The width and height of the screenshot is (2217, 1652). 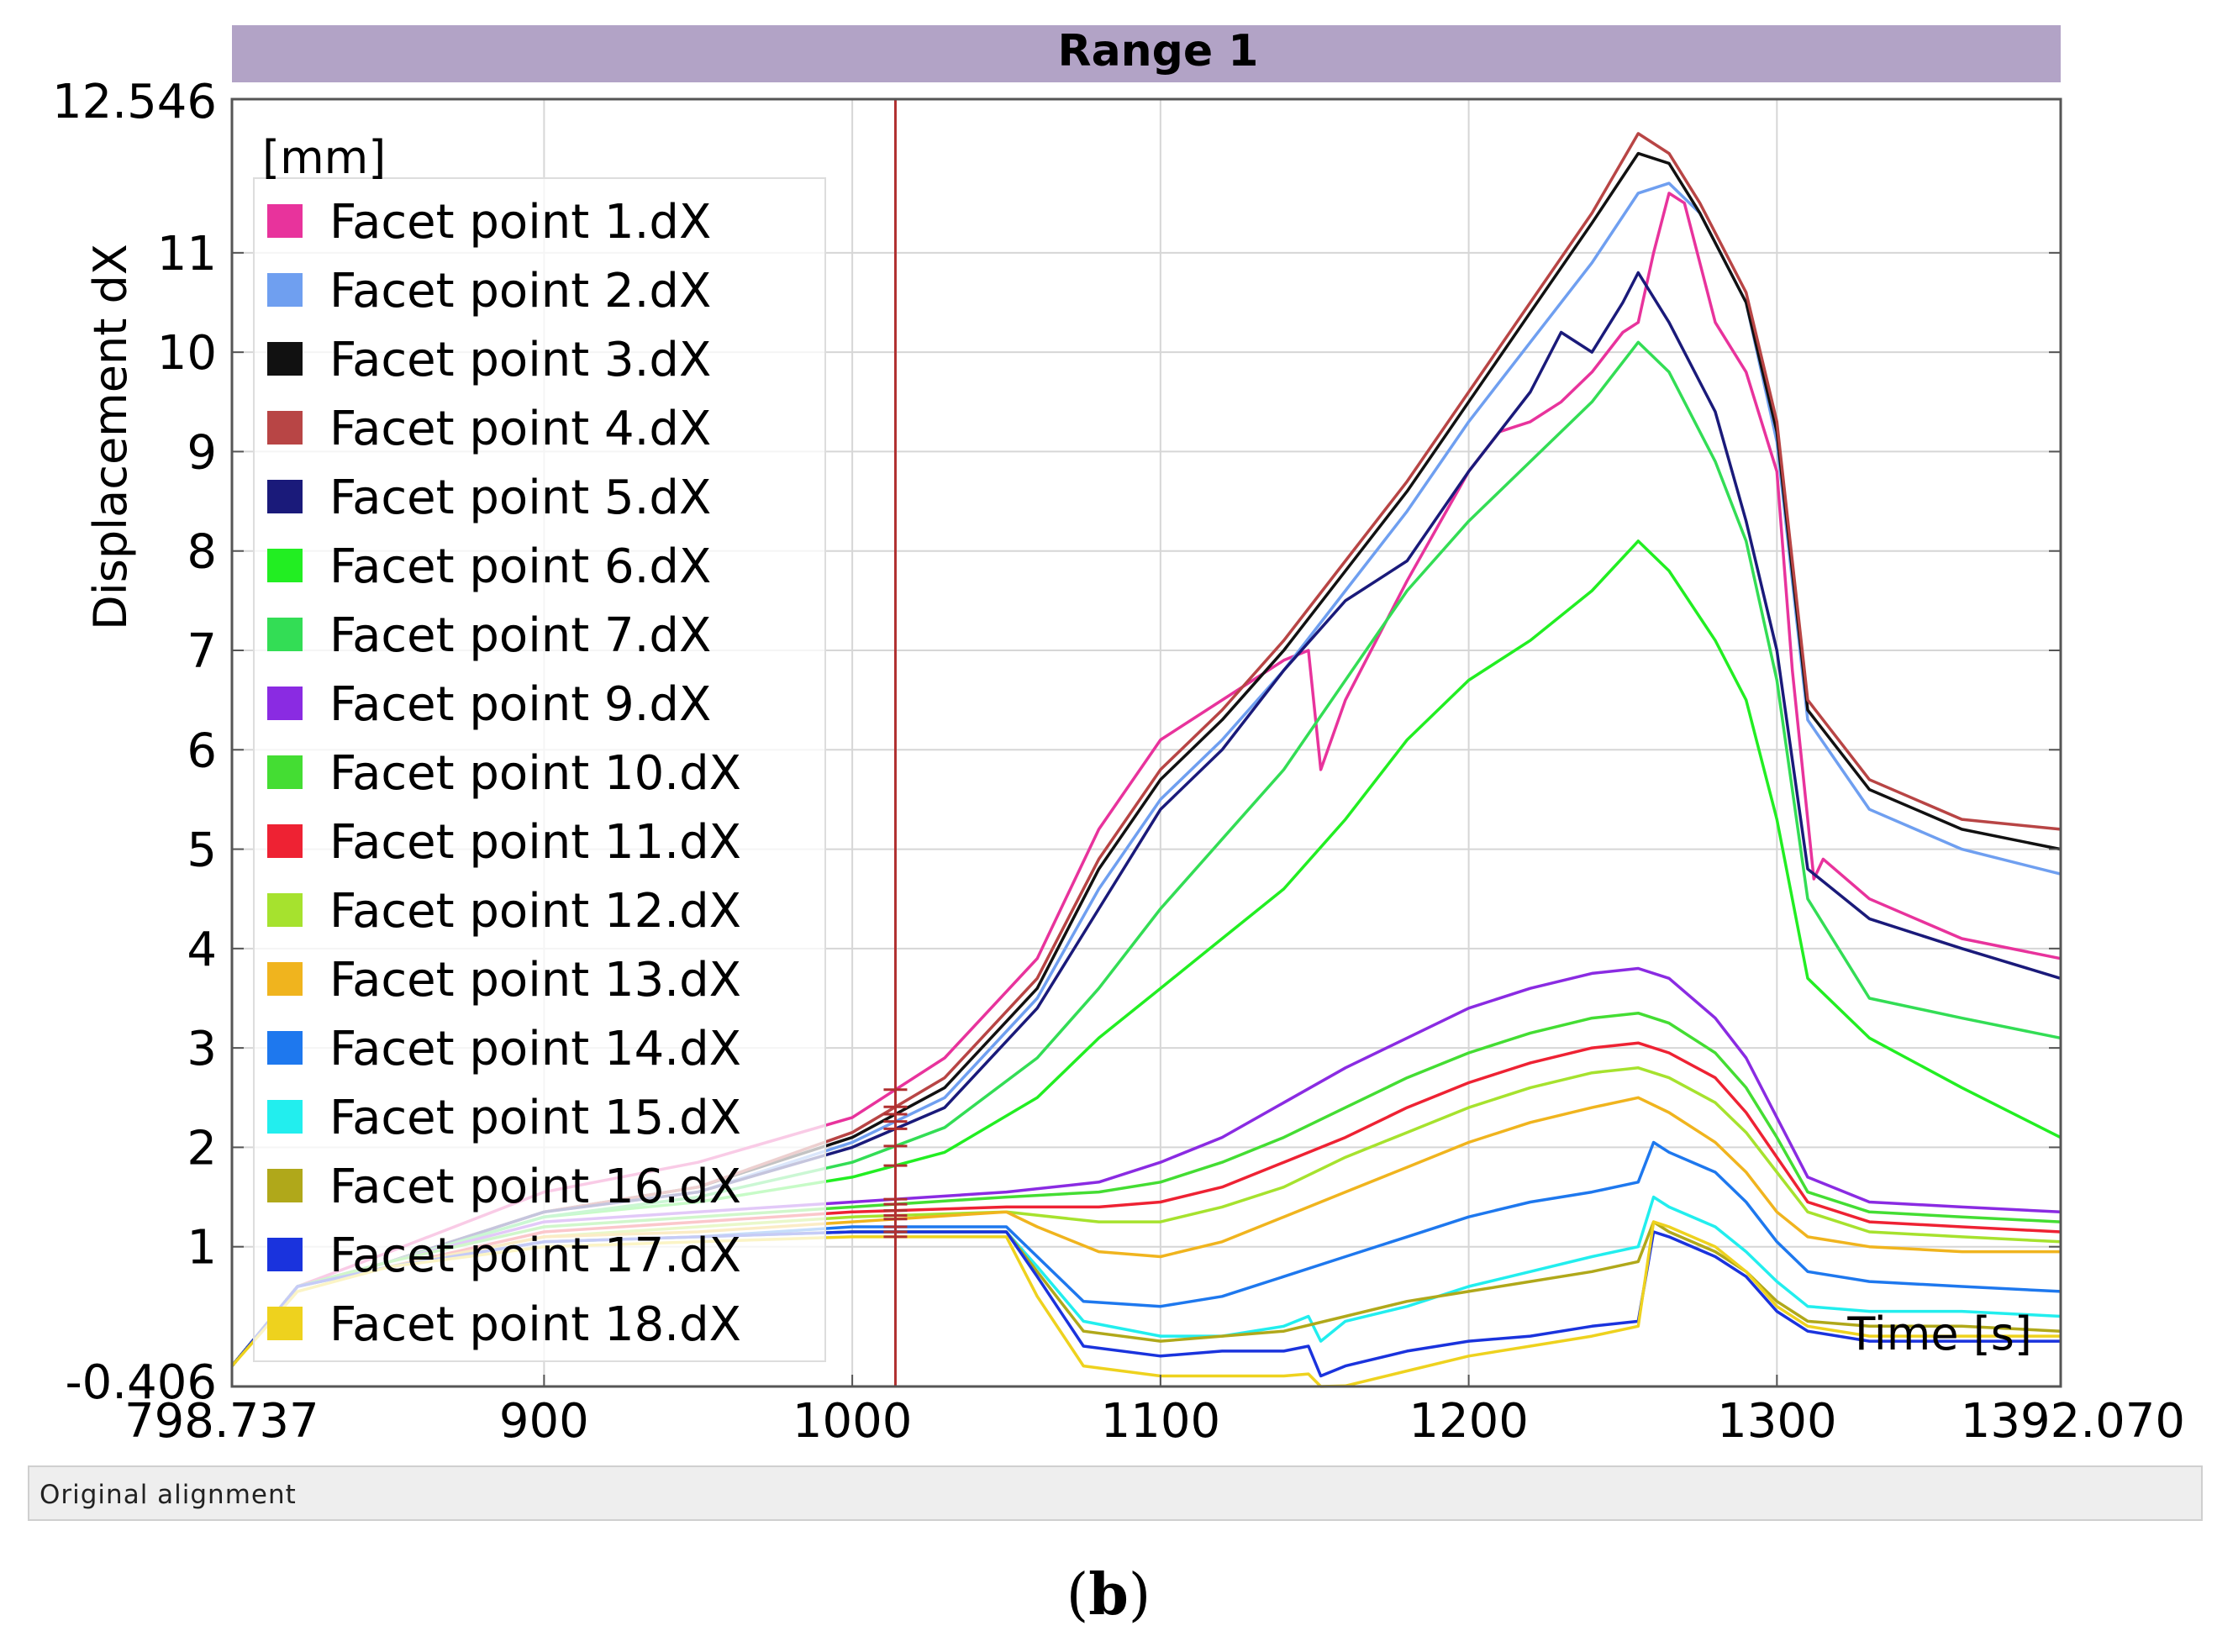 I want to click on x-tick-label: 1100, so click(x=1161, y=1422).